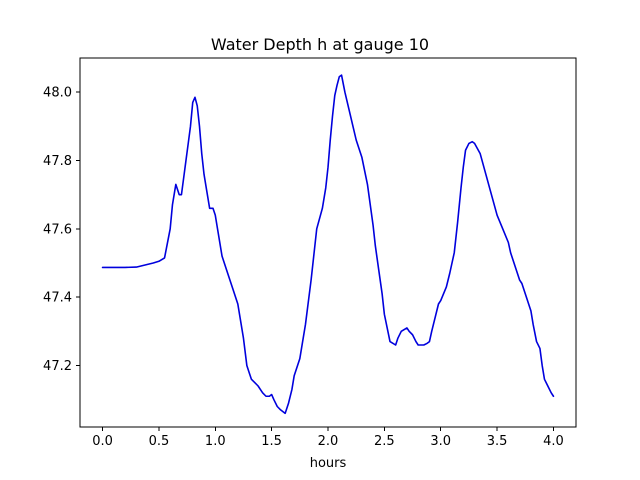 This screenshot has height=480, width=640. Describe the element at coordinates (57, 161) in the screenshot. I see `y-tick-label: 47.8` at that location.